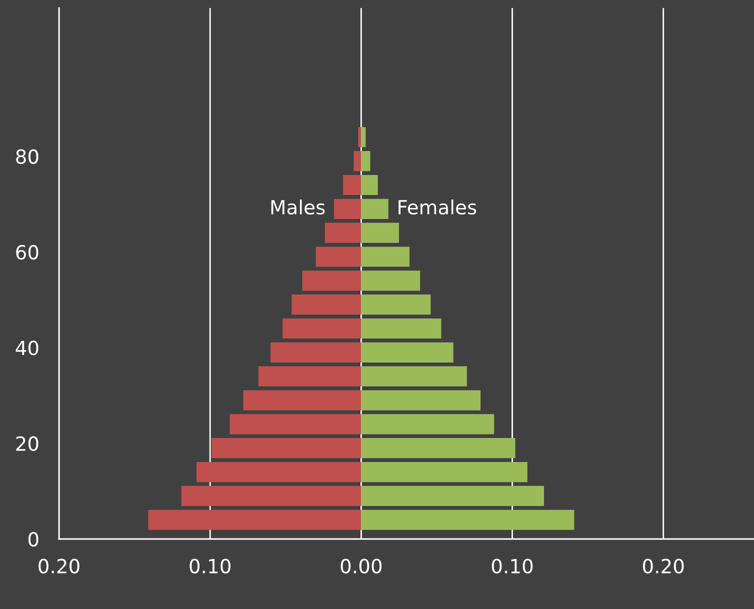 Image resolution: width=754 pixels, height=609 pixels. What do you see at coordinates (27, 156) in the screenshot?
I see `y-tick-label: 80` at bounding box center [27, 156].